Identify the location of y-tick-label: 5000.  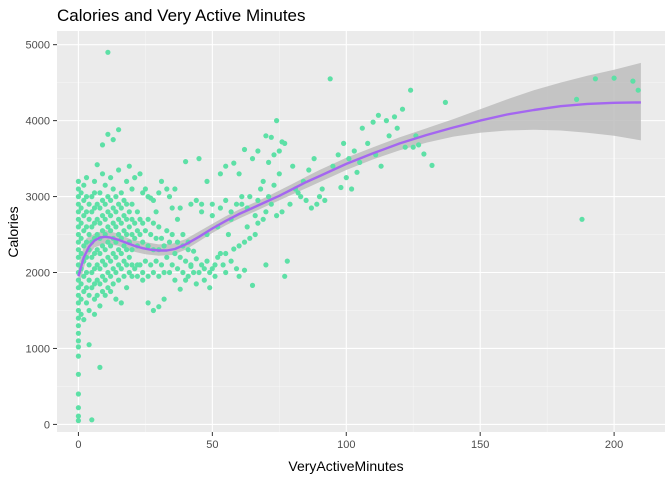
(38, 46).